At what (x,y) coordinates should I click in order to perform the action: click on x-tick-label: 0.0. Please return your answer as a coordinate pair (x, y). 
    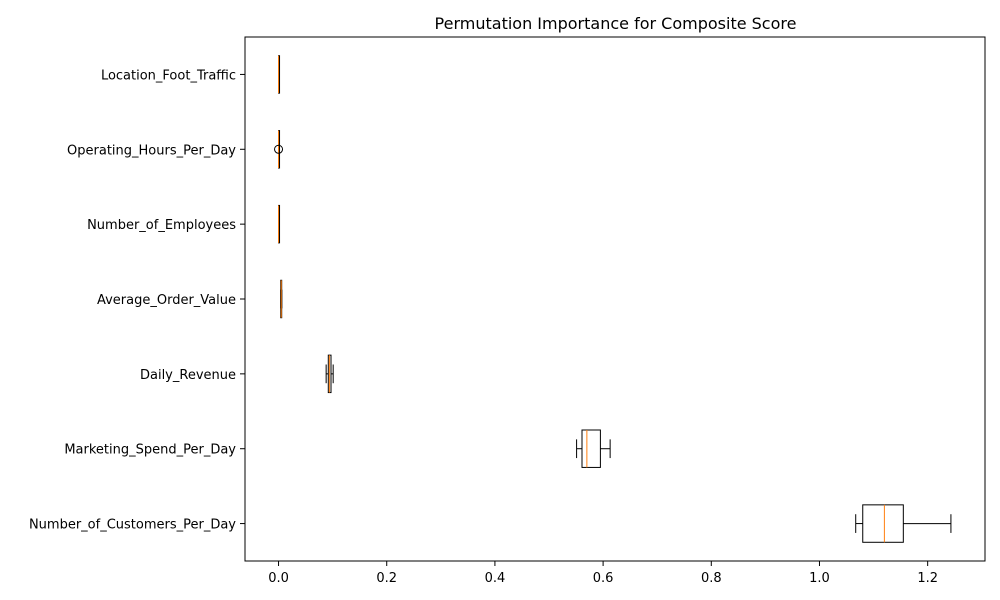
    Looking at the image, I should click on (278, 578).